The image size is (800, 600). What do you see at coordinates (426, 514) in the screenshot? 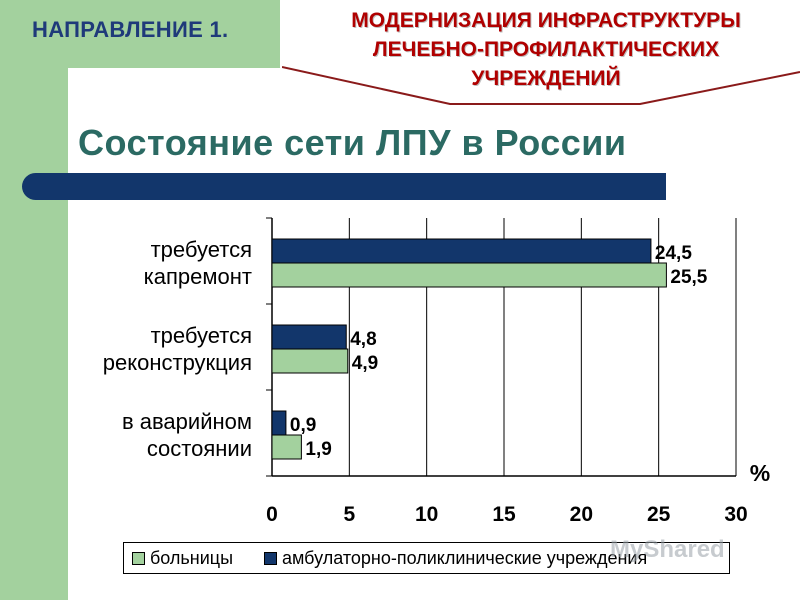
I see `x-tick-label: 10` at bounding box center [426, 514].